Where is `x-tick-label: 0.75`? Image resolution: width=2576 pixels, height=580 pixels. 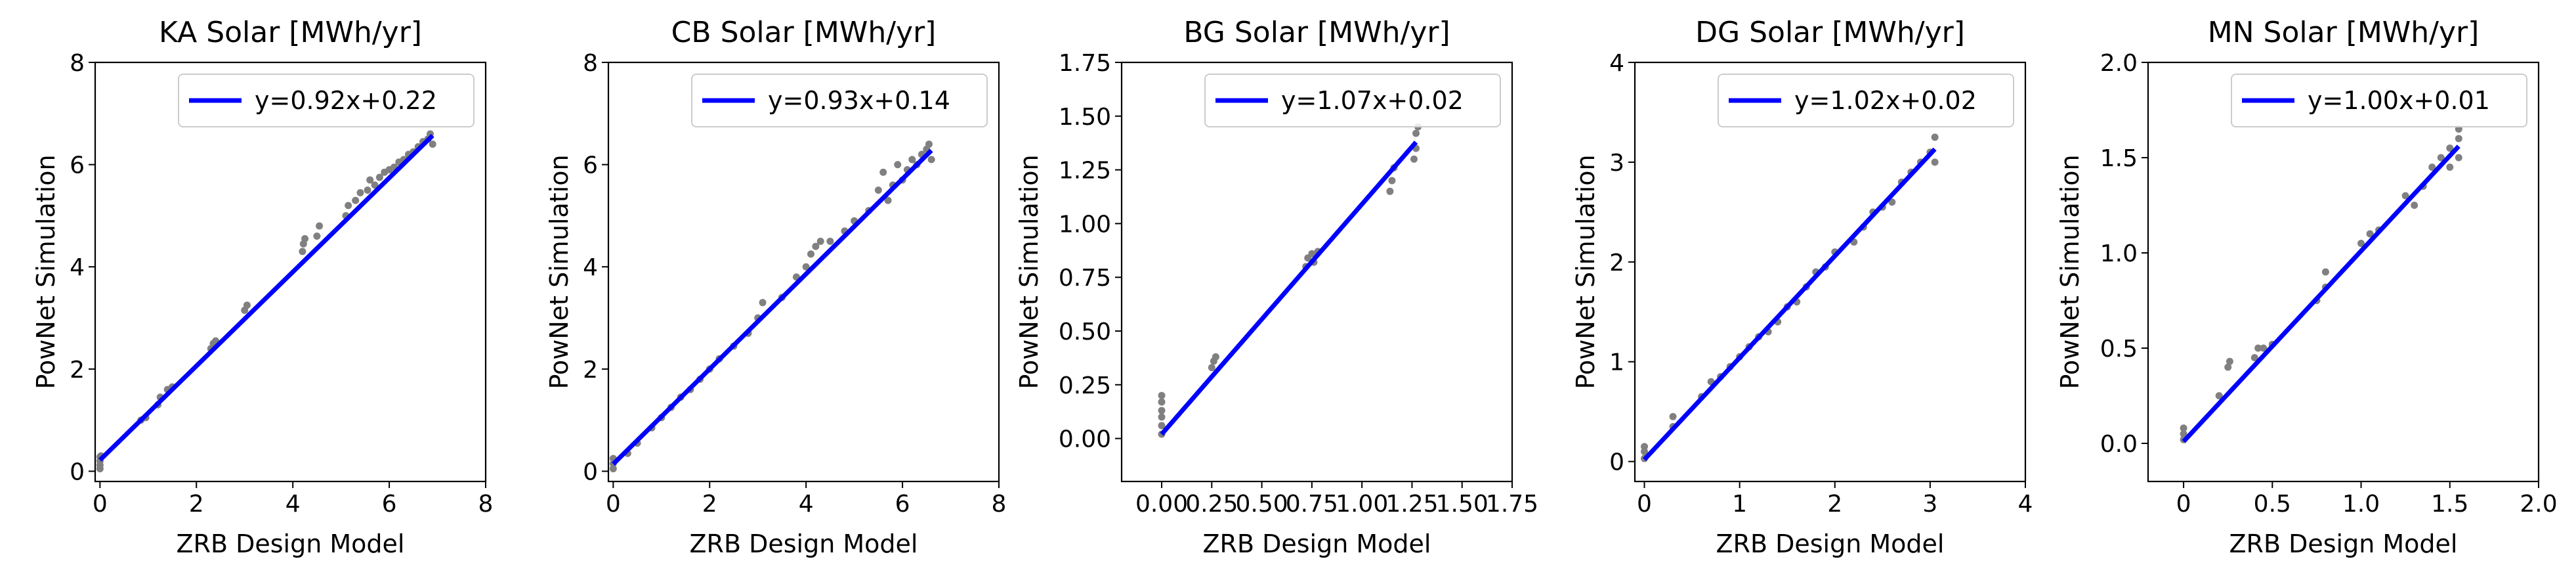 x-tick-label: 0.75 is located at coordinates (1312, 504).